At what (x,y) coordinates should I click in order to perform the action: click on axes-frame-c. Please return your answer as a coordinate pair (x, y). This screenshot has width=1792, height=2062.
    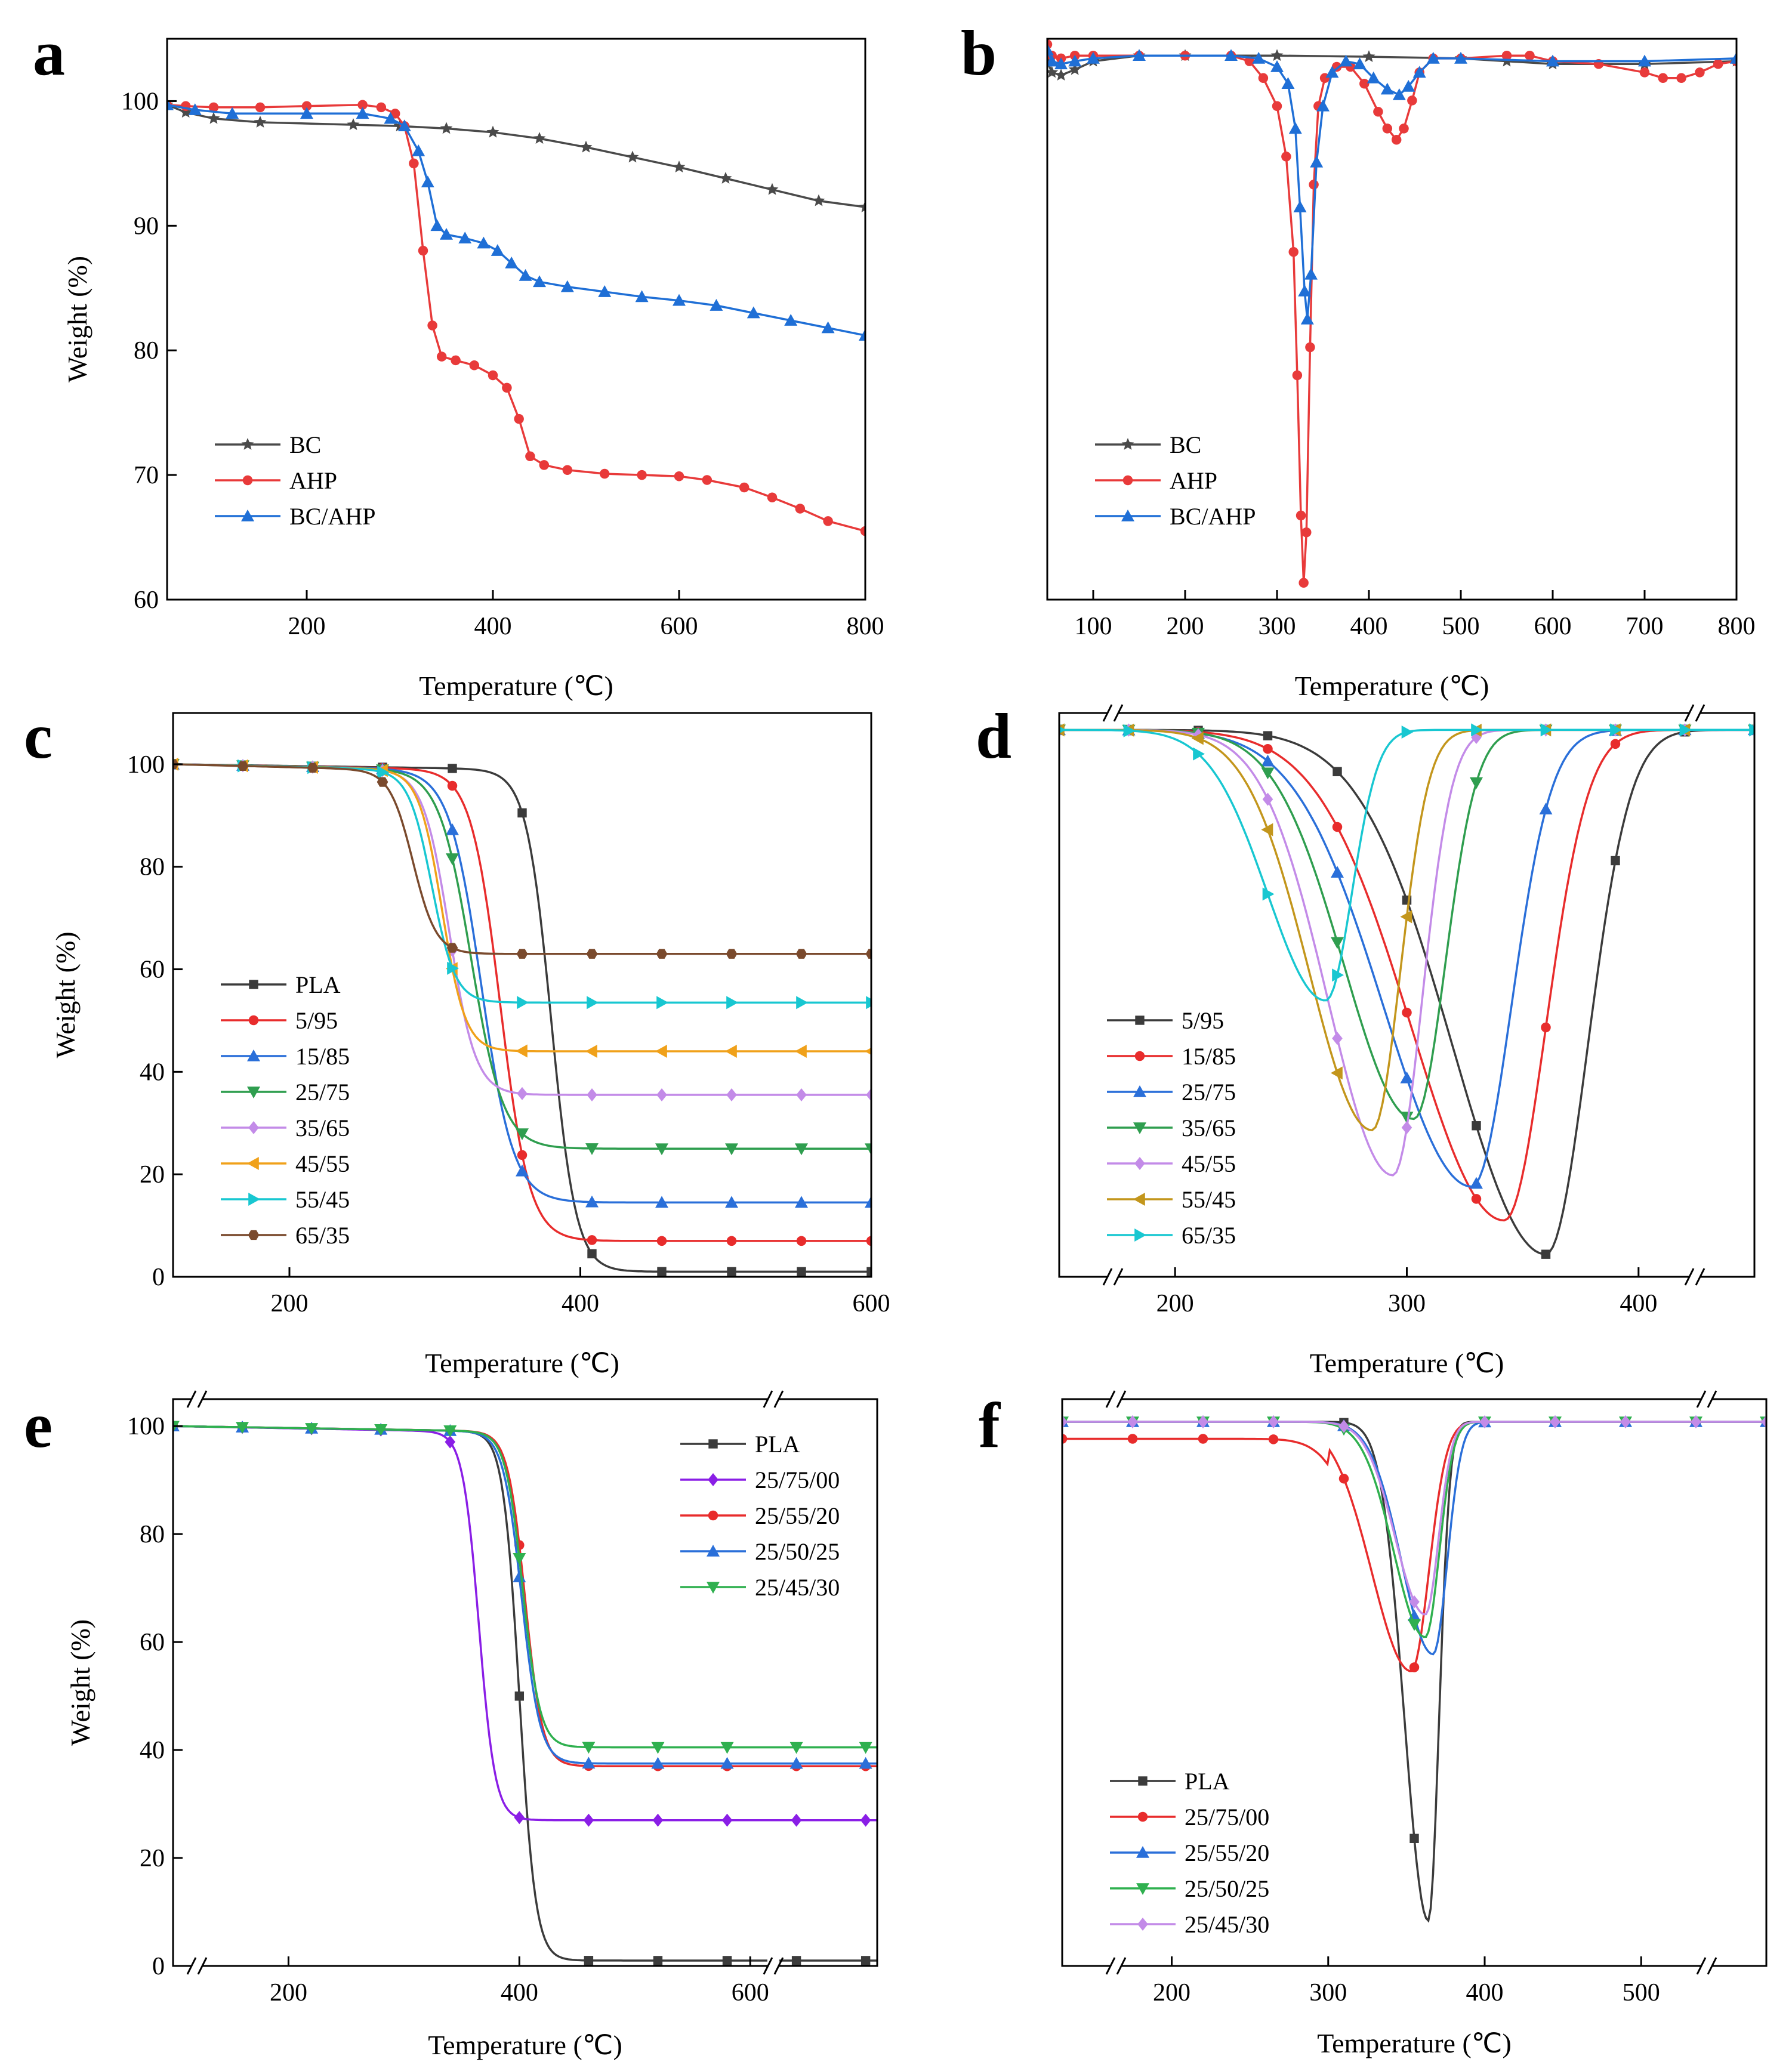
    Looking at the image, I should click on (522, 995).